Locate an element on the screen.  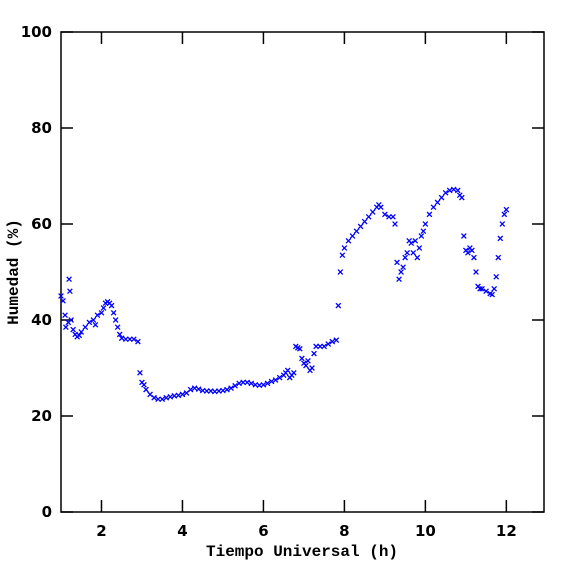
y-tick-label: 20 is located at coordinates (41, 416).